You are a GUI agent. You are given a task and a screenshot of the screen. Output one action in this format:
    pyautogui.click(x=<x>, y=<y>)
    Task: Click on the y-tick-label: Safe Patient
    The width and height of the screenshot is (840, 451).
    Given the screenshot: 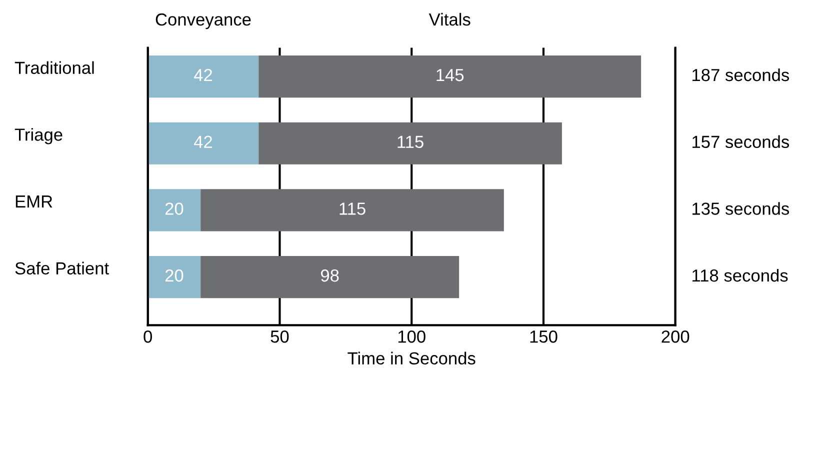 What is the action you would take?
    pyautogui.click(x=62, y=268)
    